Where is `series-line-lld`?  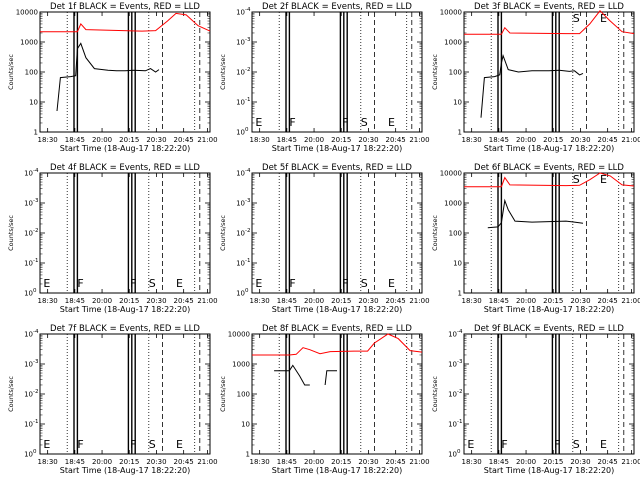 series-line-lld is located at coordinates (337, 344).